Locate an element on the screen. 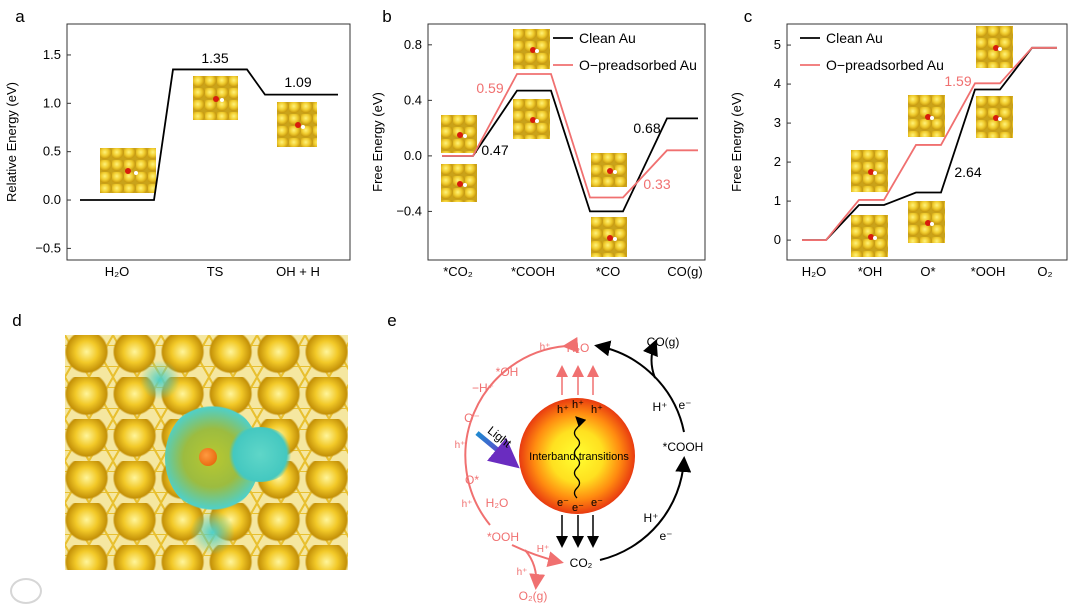 This screenshot has width=1080, height=613. x-category-label: *COOH is located at coordinates (533, 271).